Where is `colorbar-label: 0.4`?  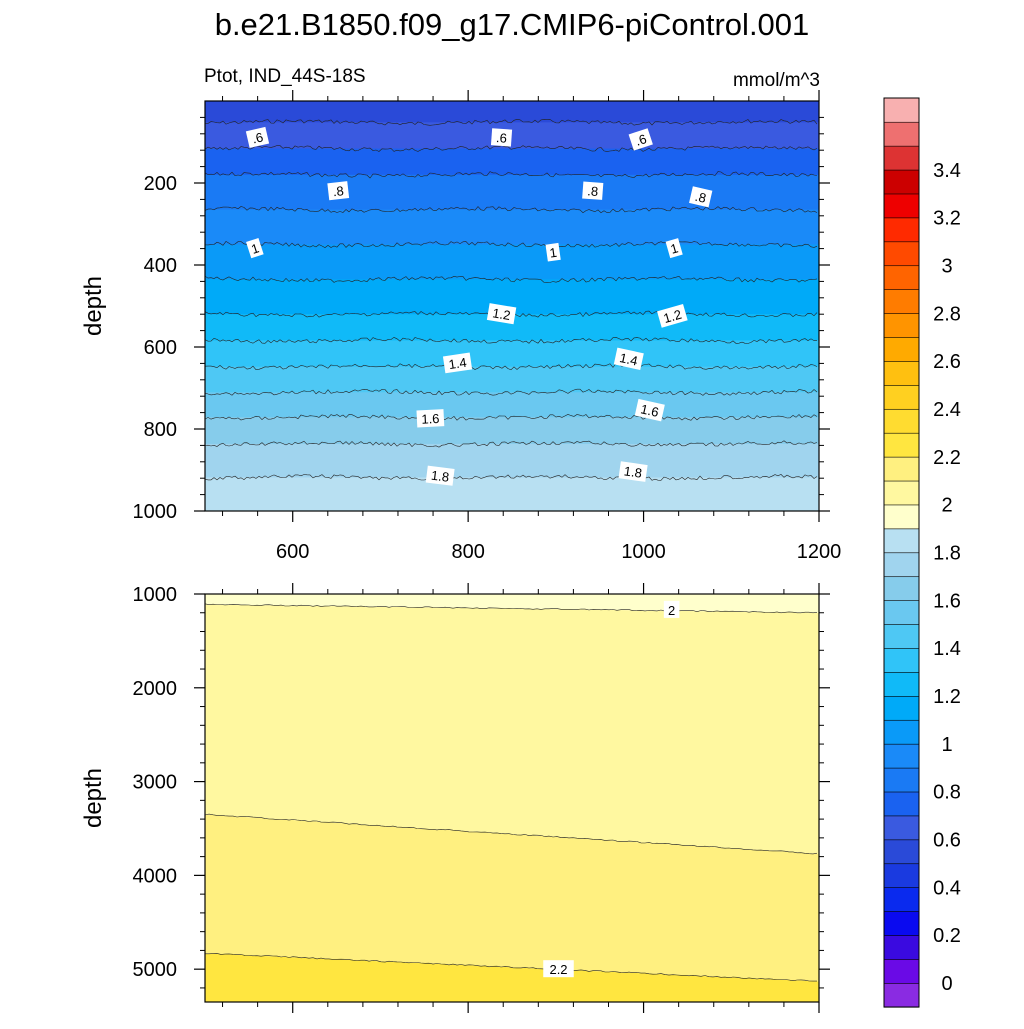
colorbar-label: 0.4 is located at coordinates (947, 888).